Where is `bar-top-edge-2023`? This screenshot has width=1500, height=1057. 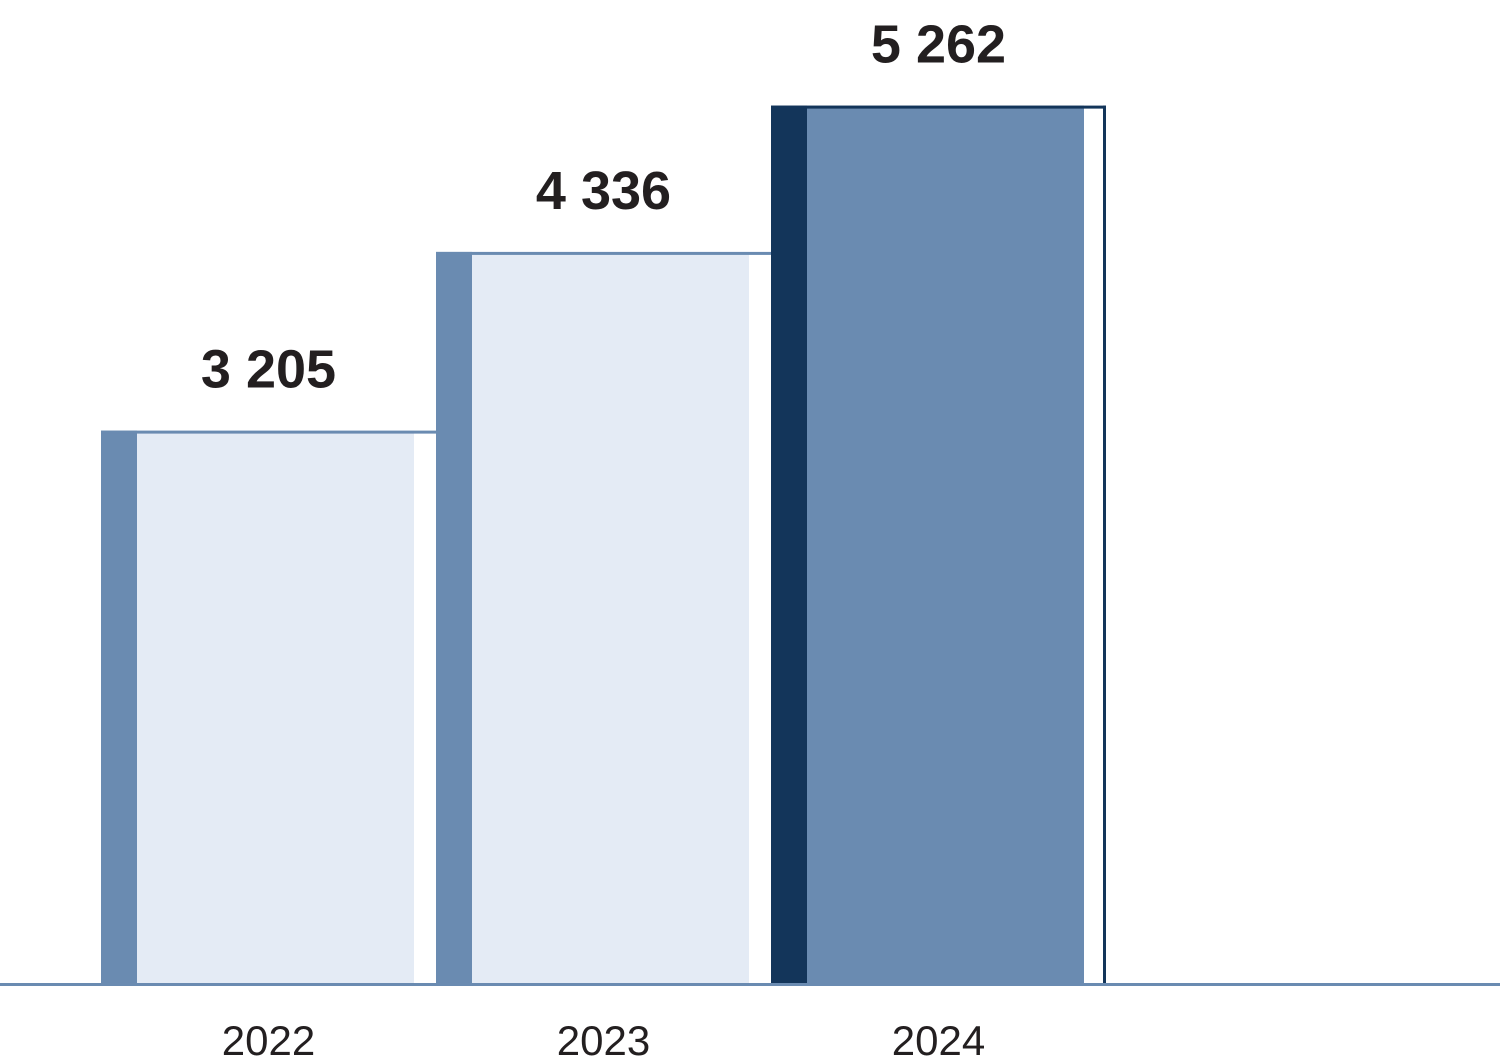
bar-top-edge-2023 is located at coordinates (603, 253).